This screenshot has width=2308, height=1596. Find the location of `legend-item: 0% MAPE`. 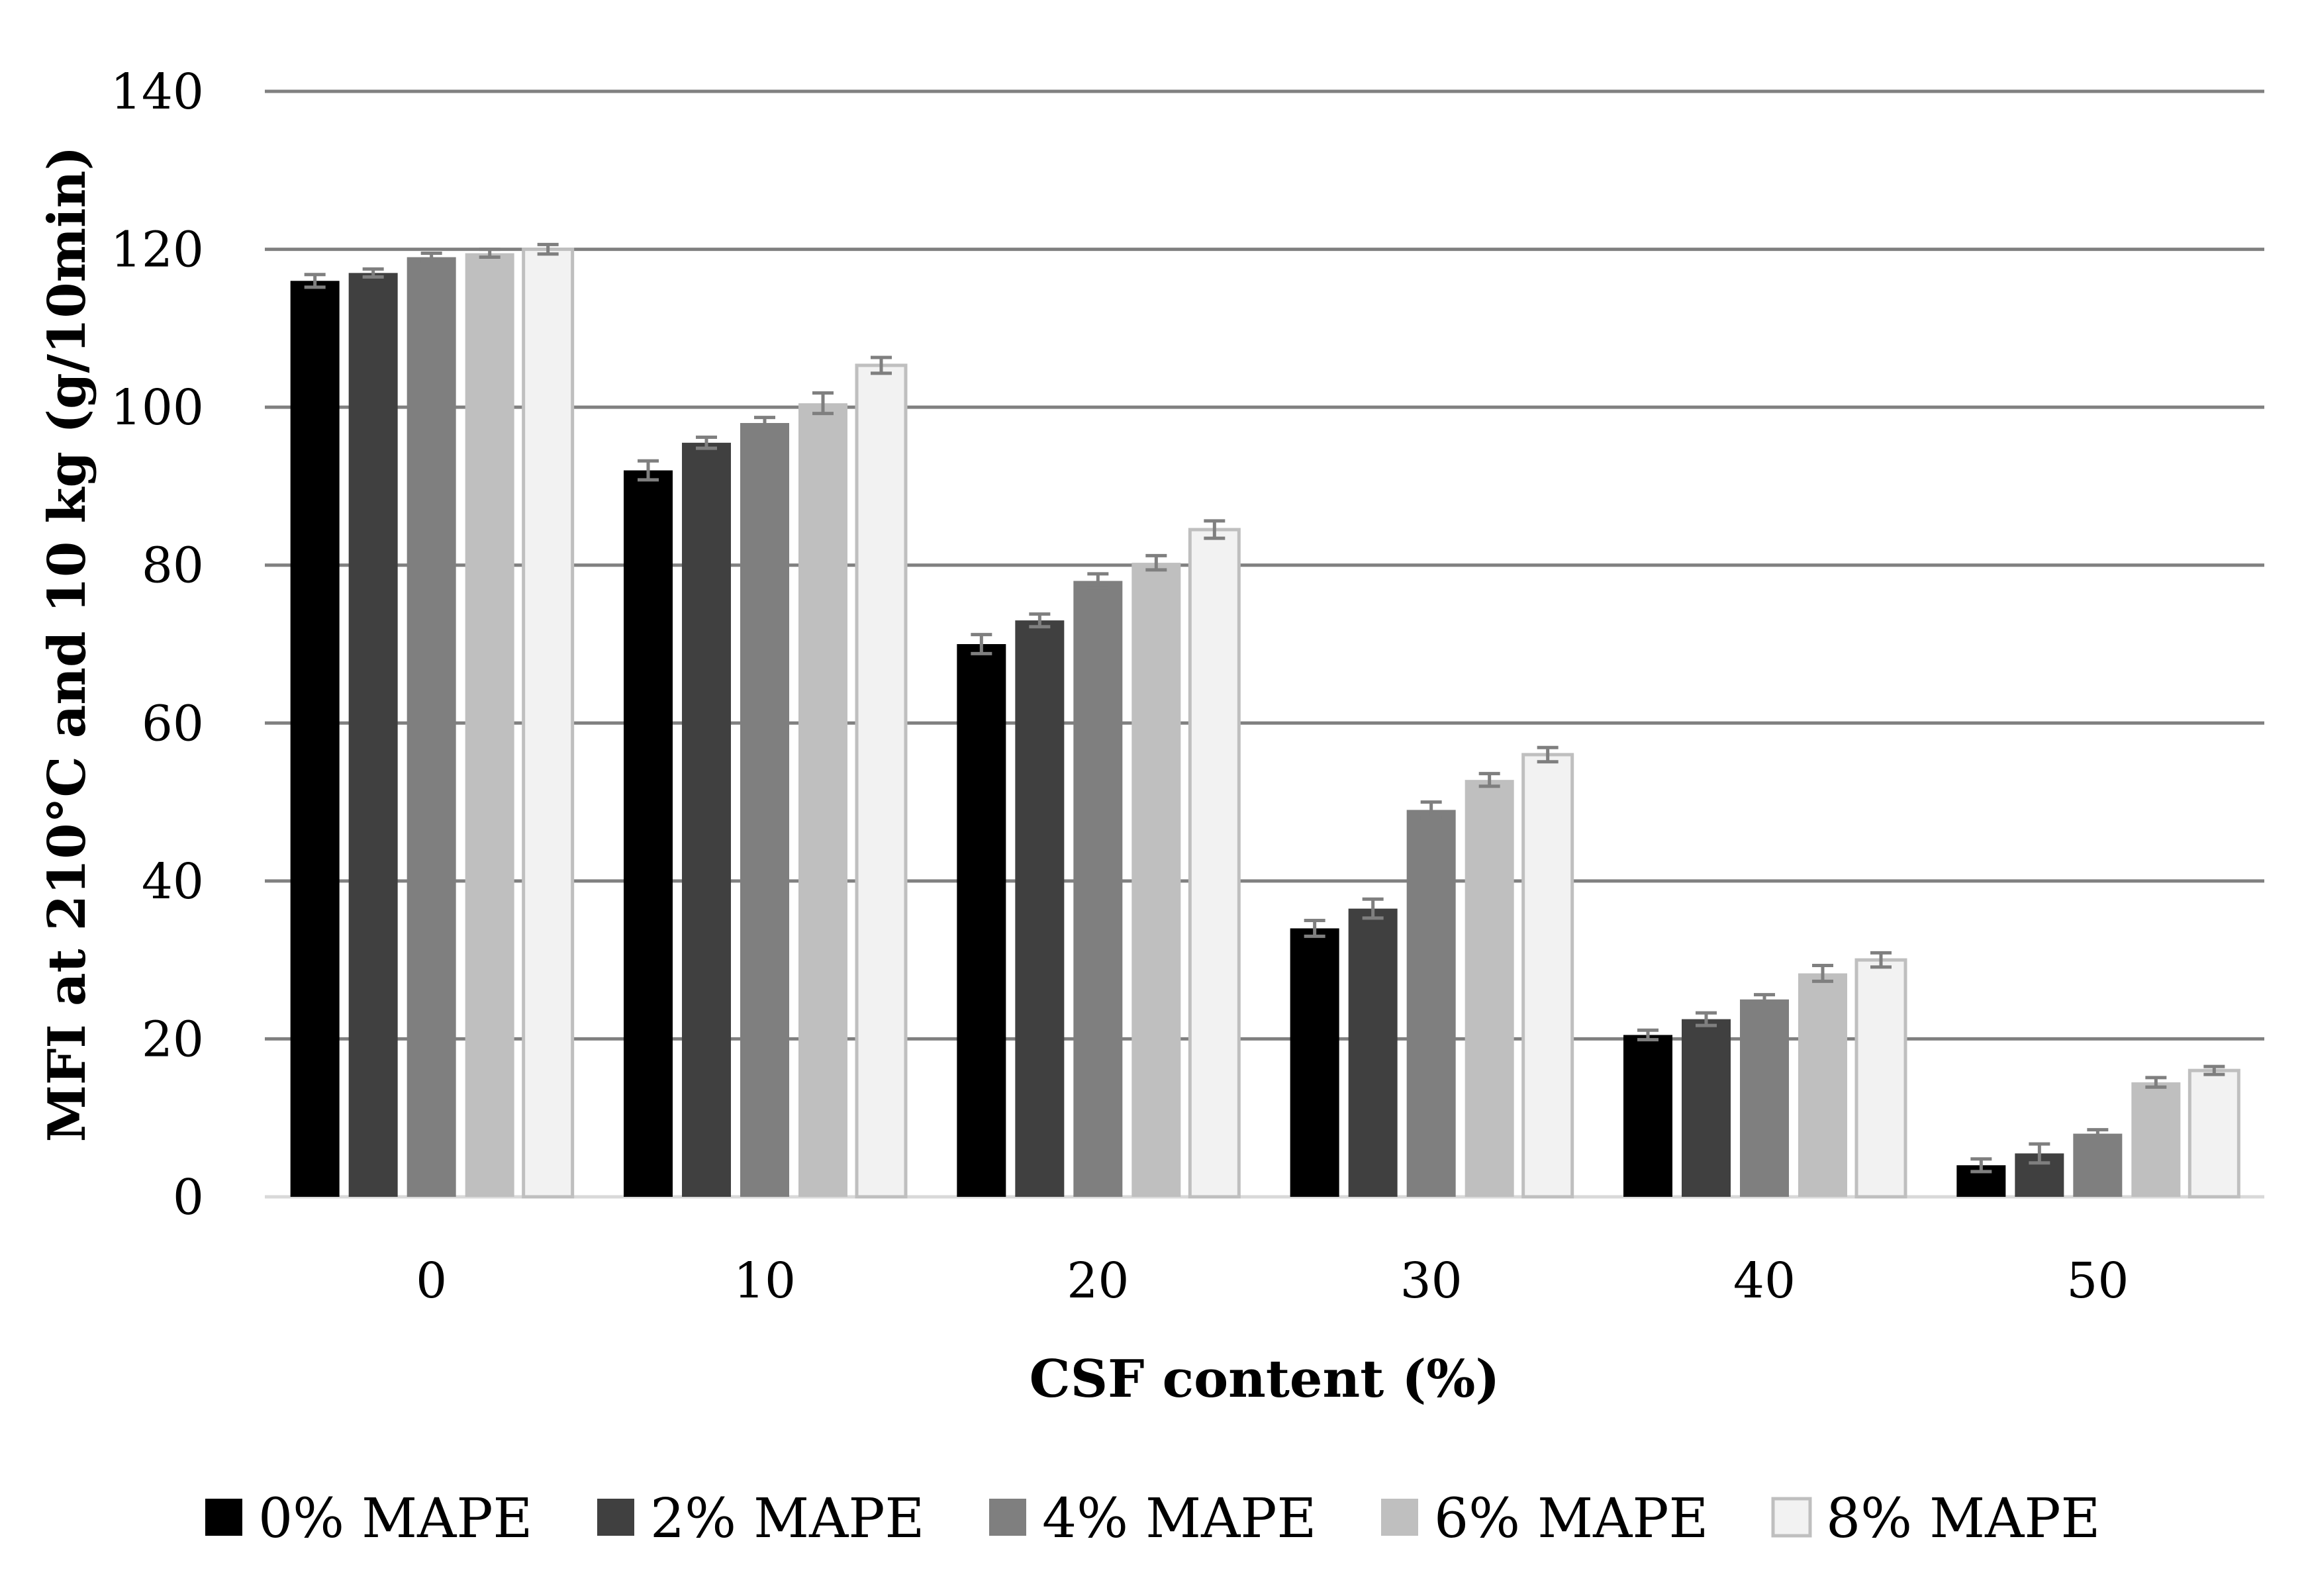

legend-item: 0% MAPE is located at coordinates (368, 1519).